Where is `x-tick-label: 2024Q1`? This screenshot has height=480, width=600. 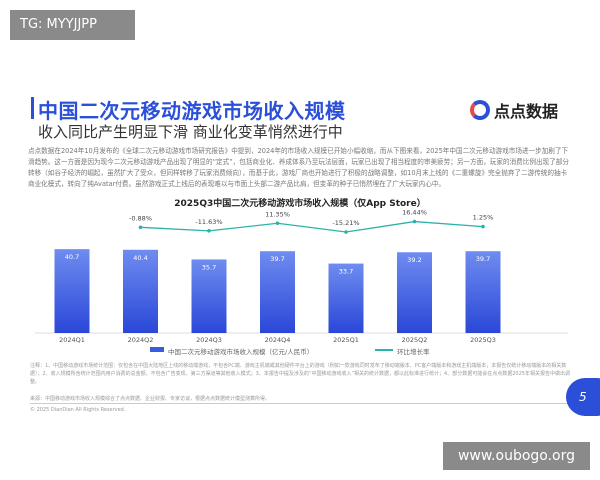
x-tick-label: 2024Q1 is located at coordinates (72, 340).